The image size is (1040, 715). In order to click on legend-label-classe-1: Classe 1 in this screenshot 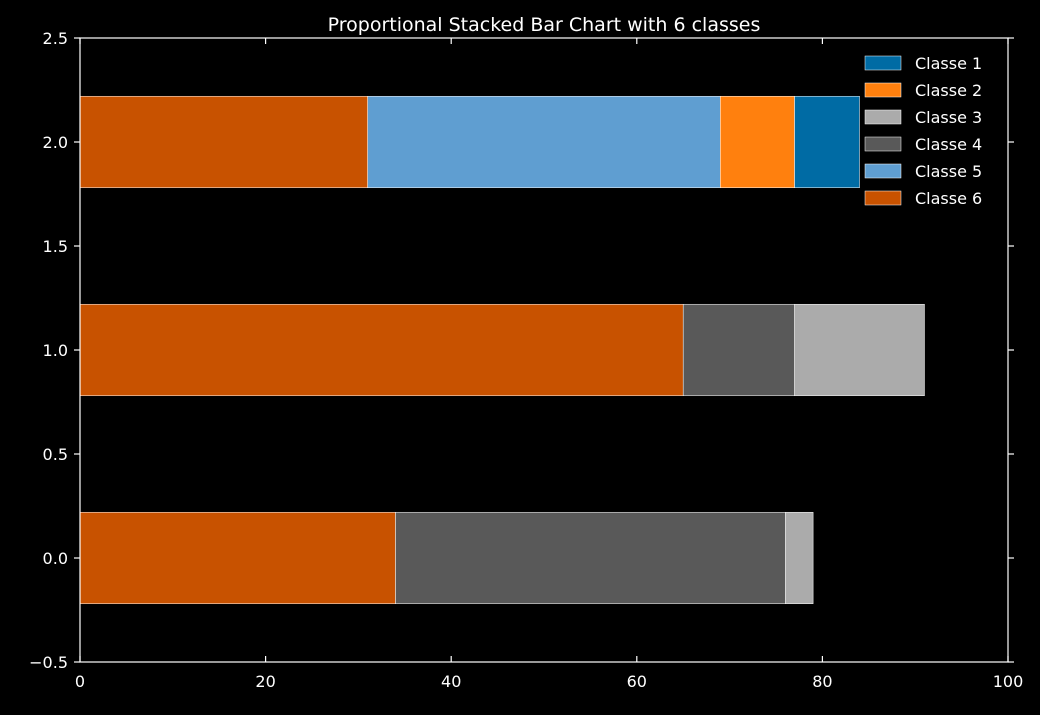, I will do `click(948, 63)`.